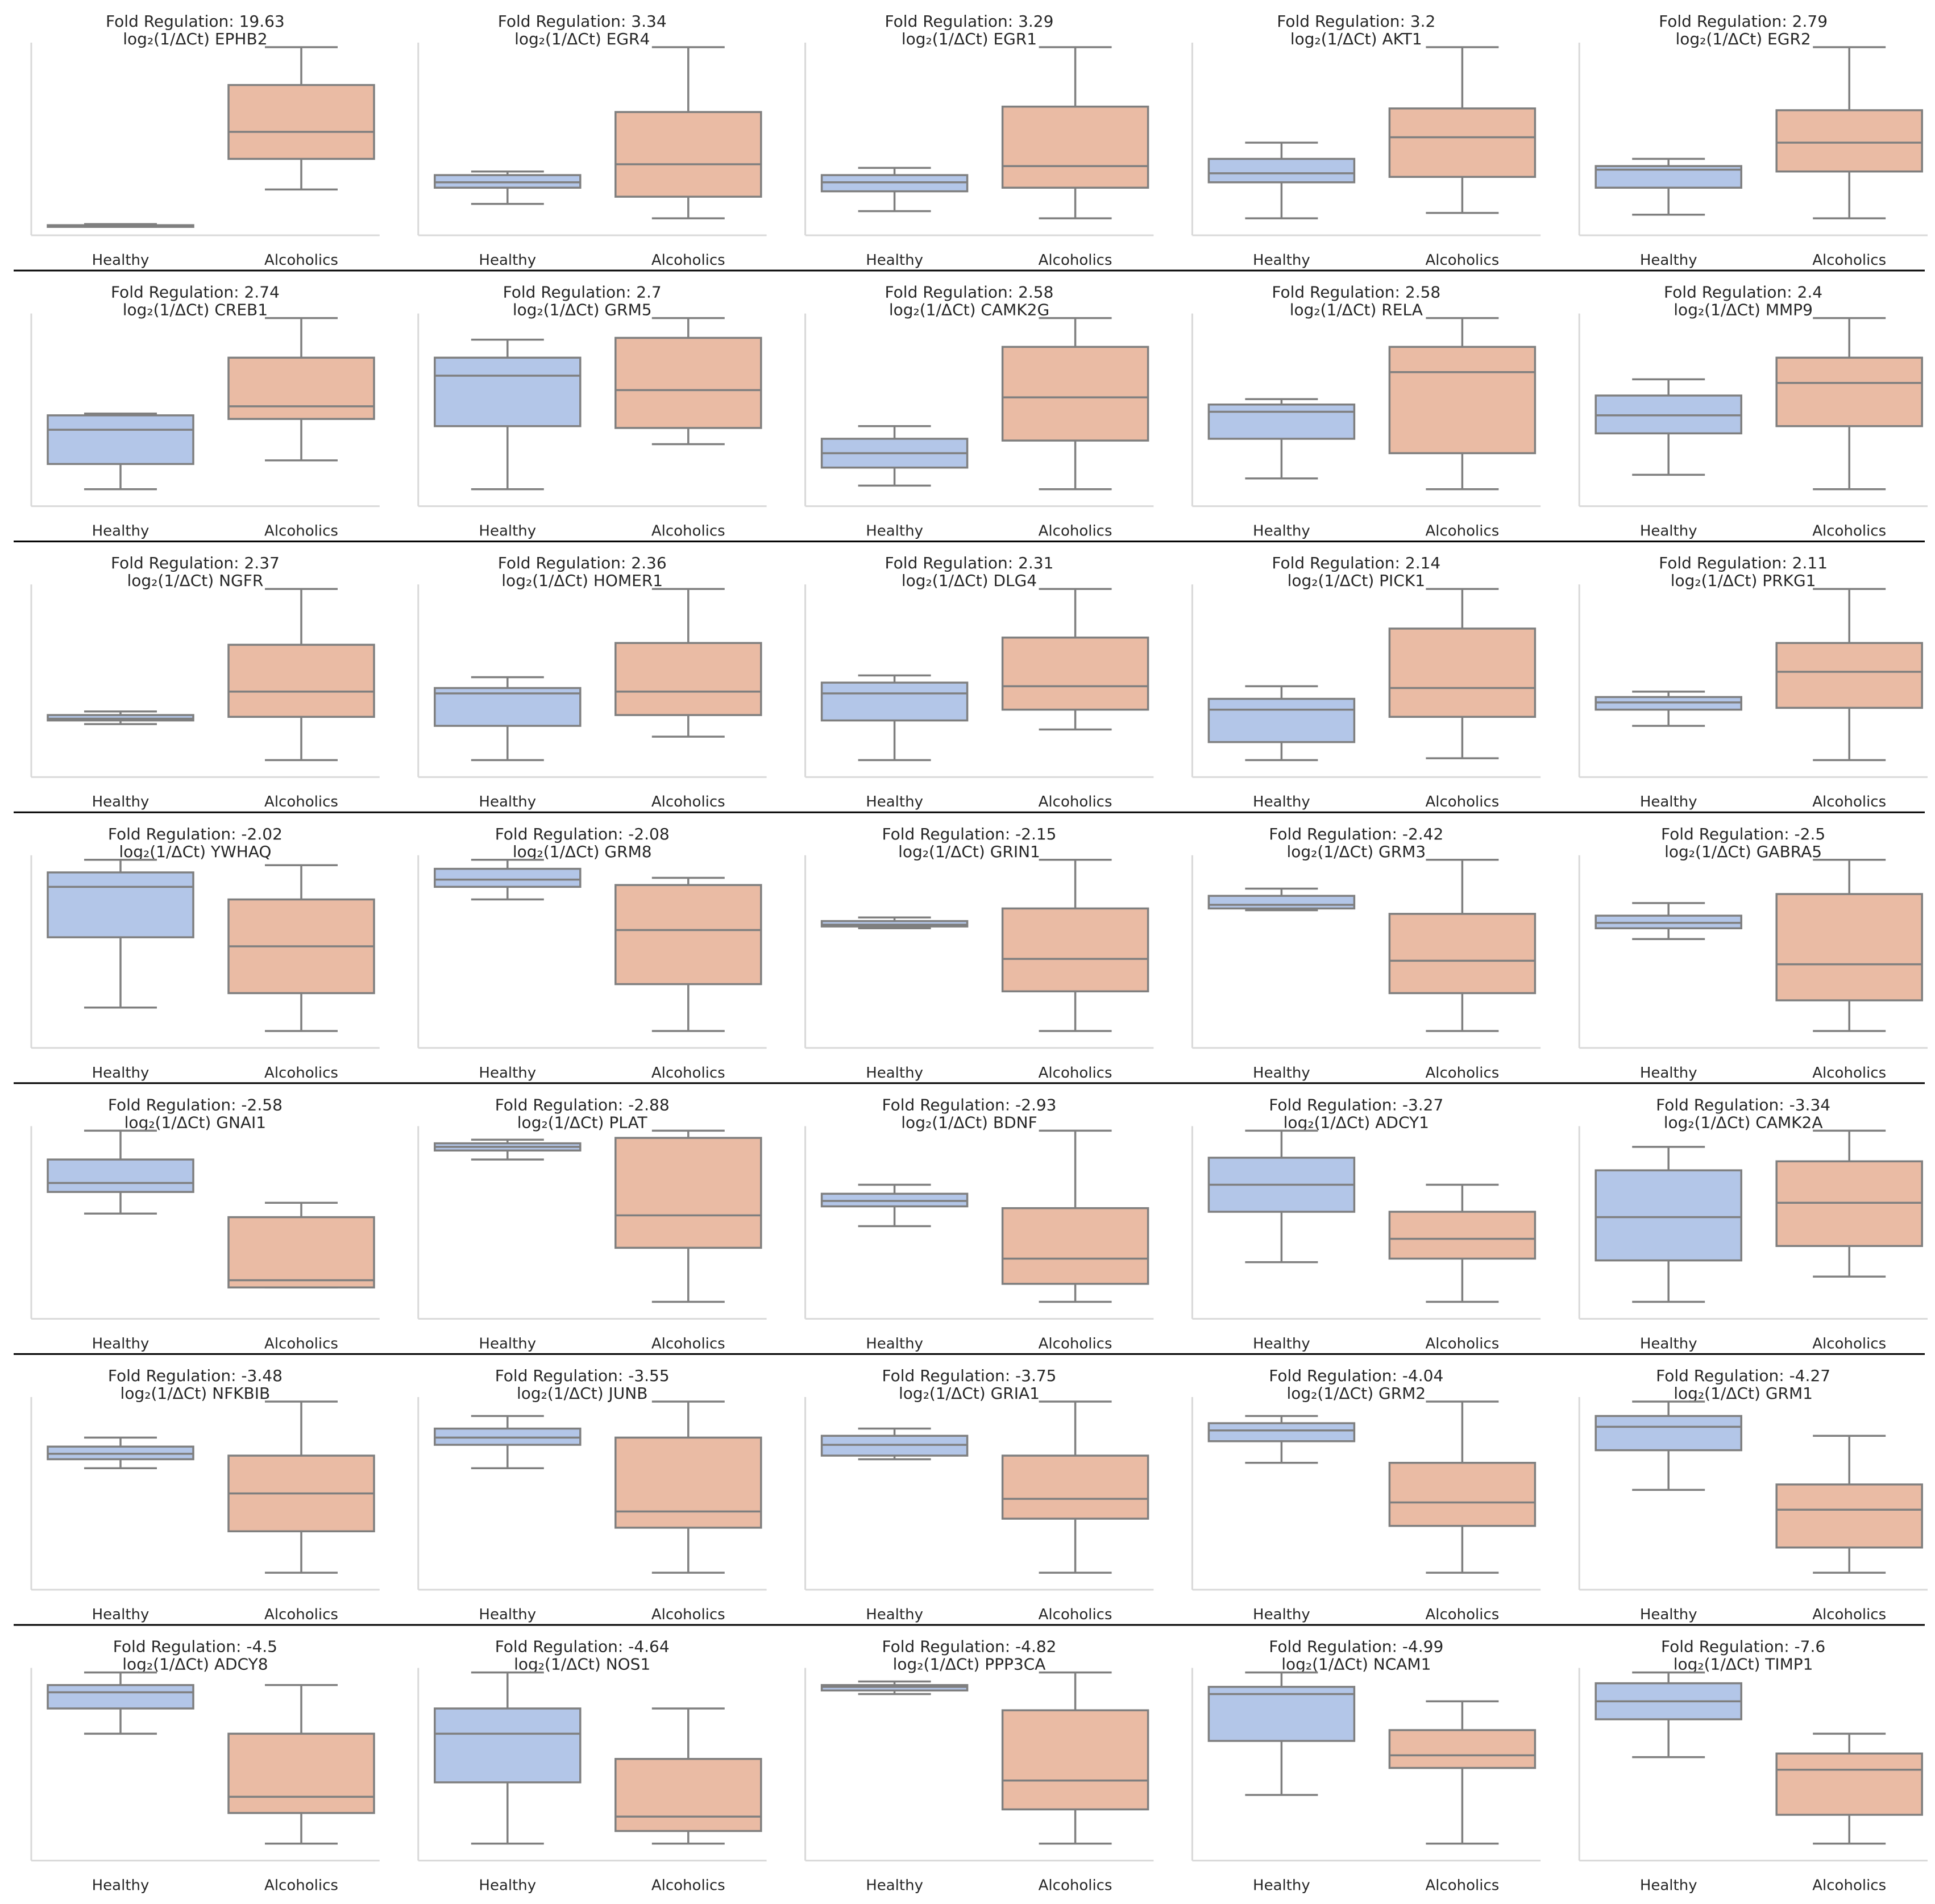  What do you see at coordinates (969, 1104) in the screenshot?
I see `panel-title: Fold Regulation: -2.93` at bounding box center [969, 1104].